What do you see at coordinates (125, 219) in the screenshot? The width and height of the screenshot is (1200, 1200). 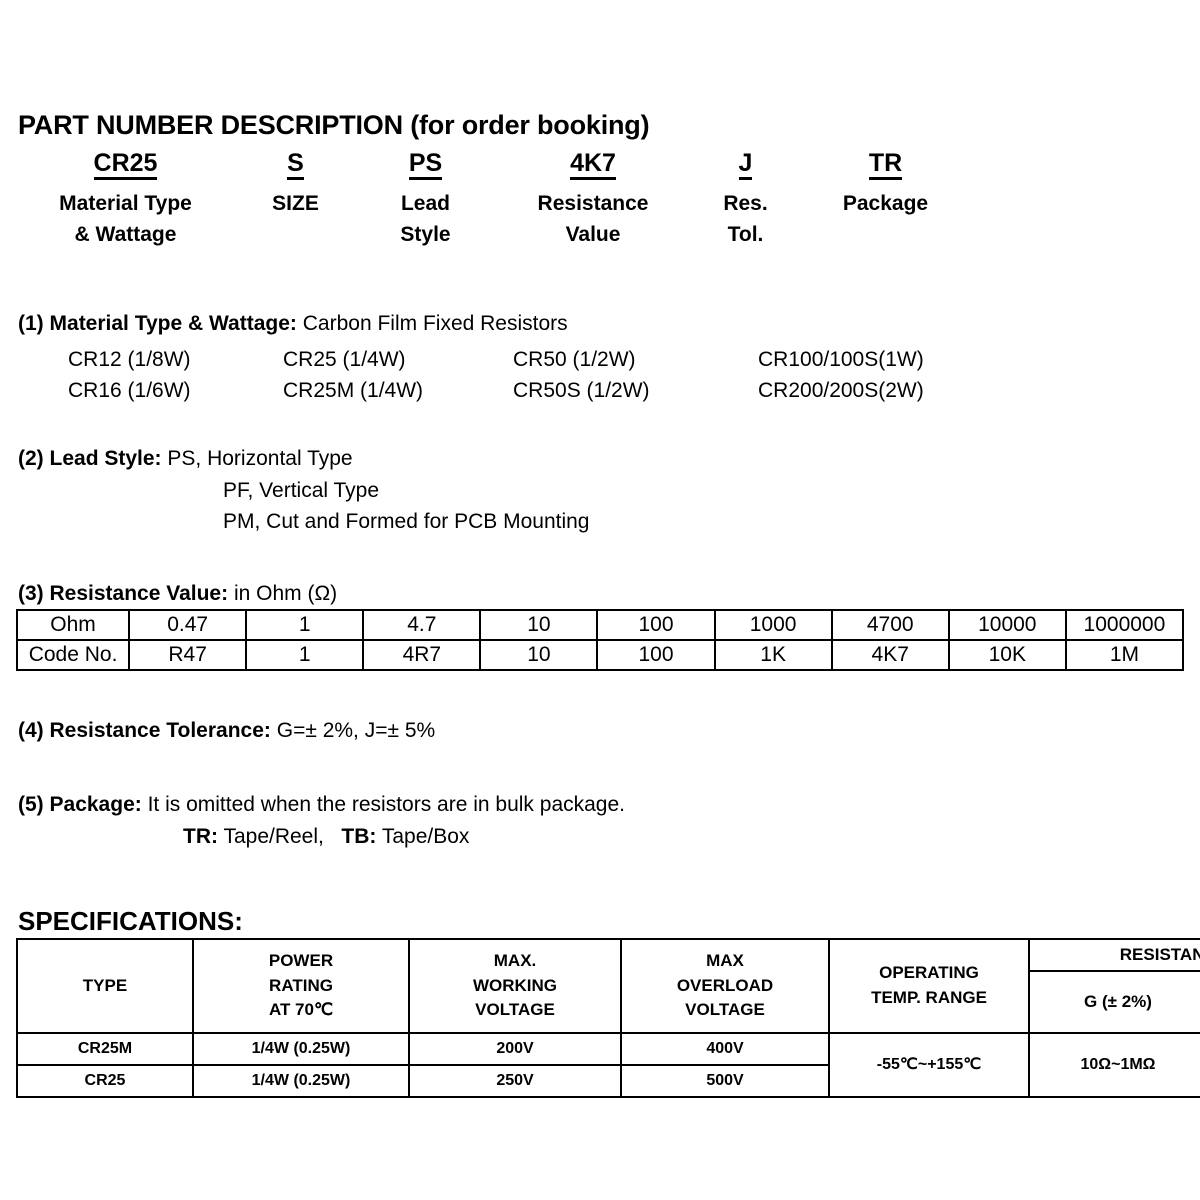 I see `part-number-label-cell: Material Type & Wattage` at bounding box center [125, 219].